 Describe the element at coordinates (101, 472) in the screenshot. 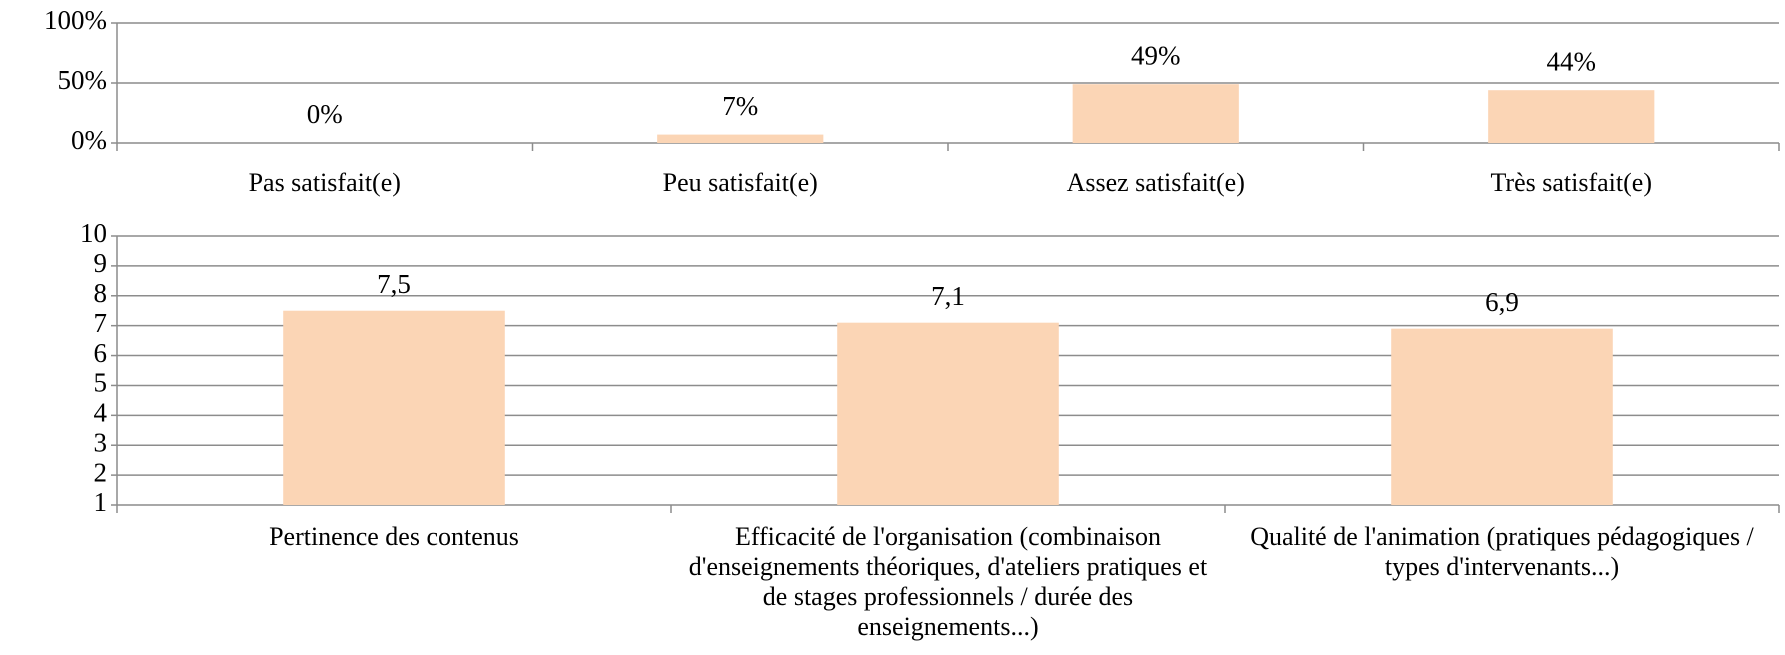

I see `y-tick-label: 2` at that location.